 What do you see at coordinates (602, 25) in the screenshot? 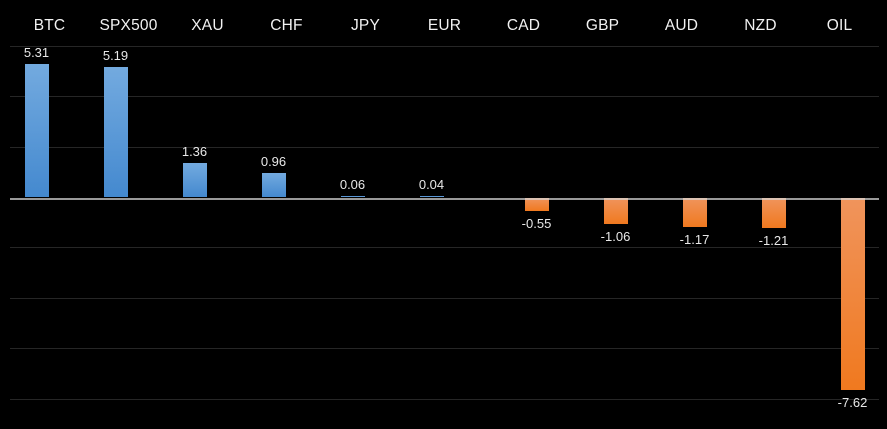
I see `category-label-gbp: GBP` at bounding box center [602, 25].